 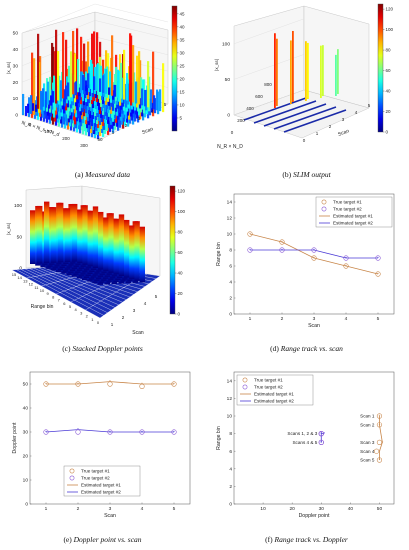 What do you see at coordinates (306, 348) in the screenshot?
I see `caption-d: (d) Range track vs. scan` at bounding box center [306, 348].